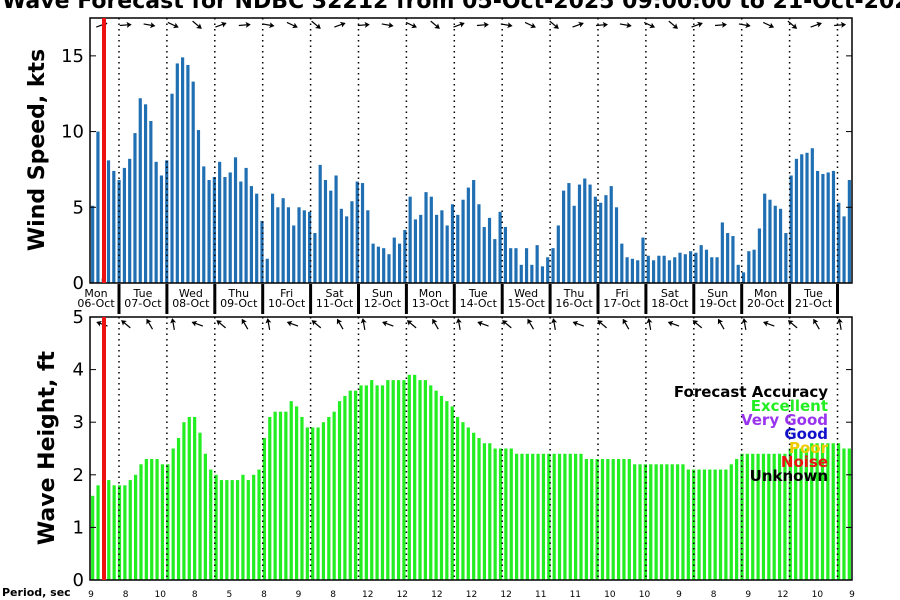 This screenshot has height=600, width=900. I want to click on wind-ylabel: Wind Speed, kts, so click(37, 150).